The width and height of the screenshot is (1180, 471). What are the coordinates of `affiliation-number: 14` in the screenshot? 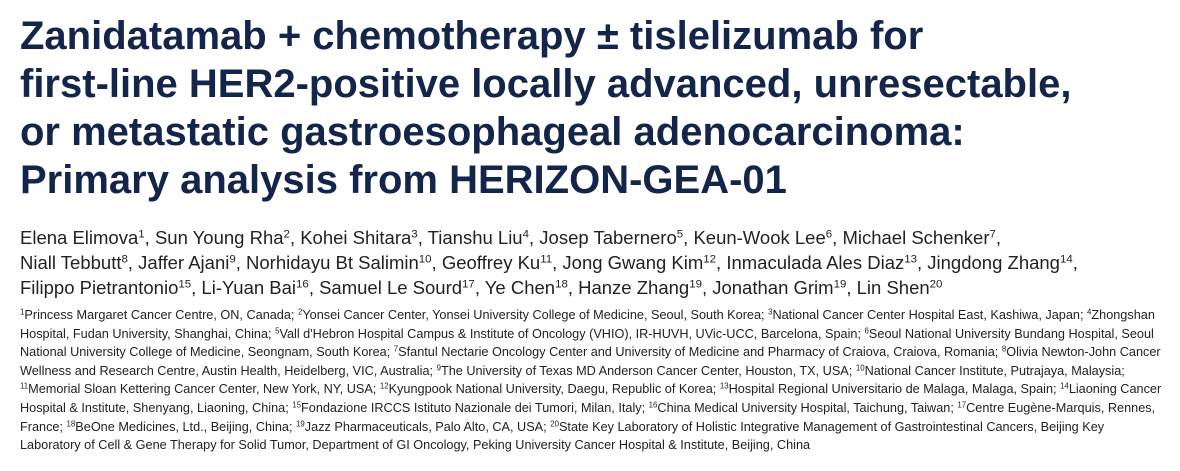 It's located at (1064, 387).